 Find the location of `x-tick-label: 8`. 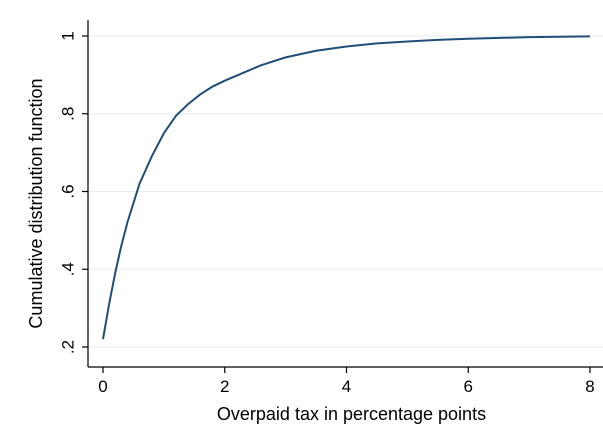

x-tick-label: 8 is located at coordinates (589, 386).